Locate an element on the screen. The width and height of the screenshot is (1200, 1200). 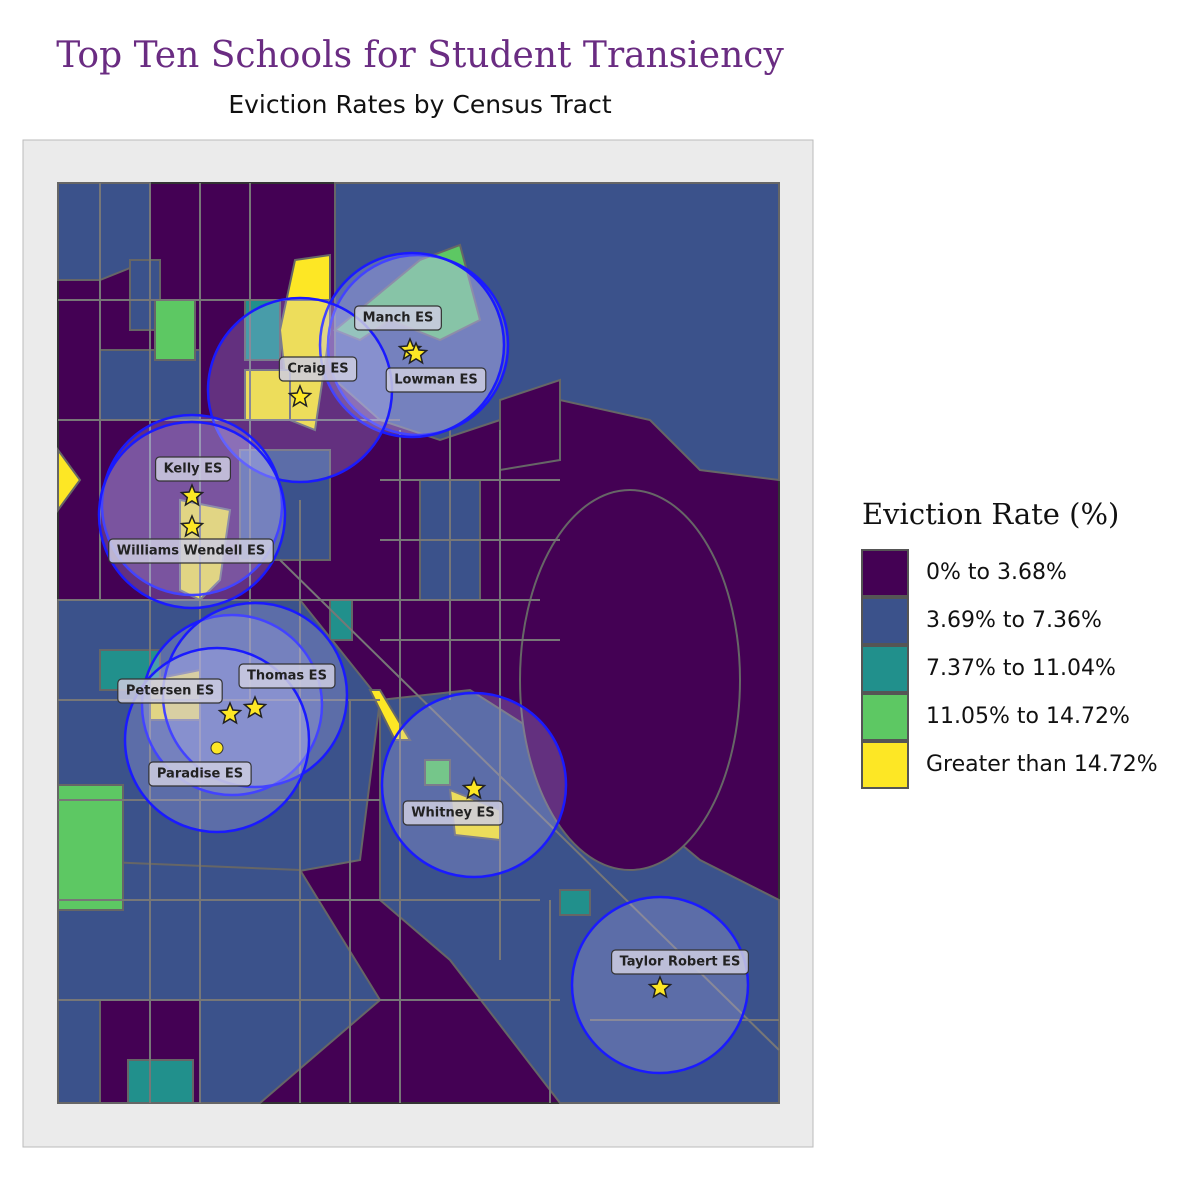
school-label: Kelly ES is located at coordinates (193, 469).